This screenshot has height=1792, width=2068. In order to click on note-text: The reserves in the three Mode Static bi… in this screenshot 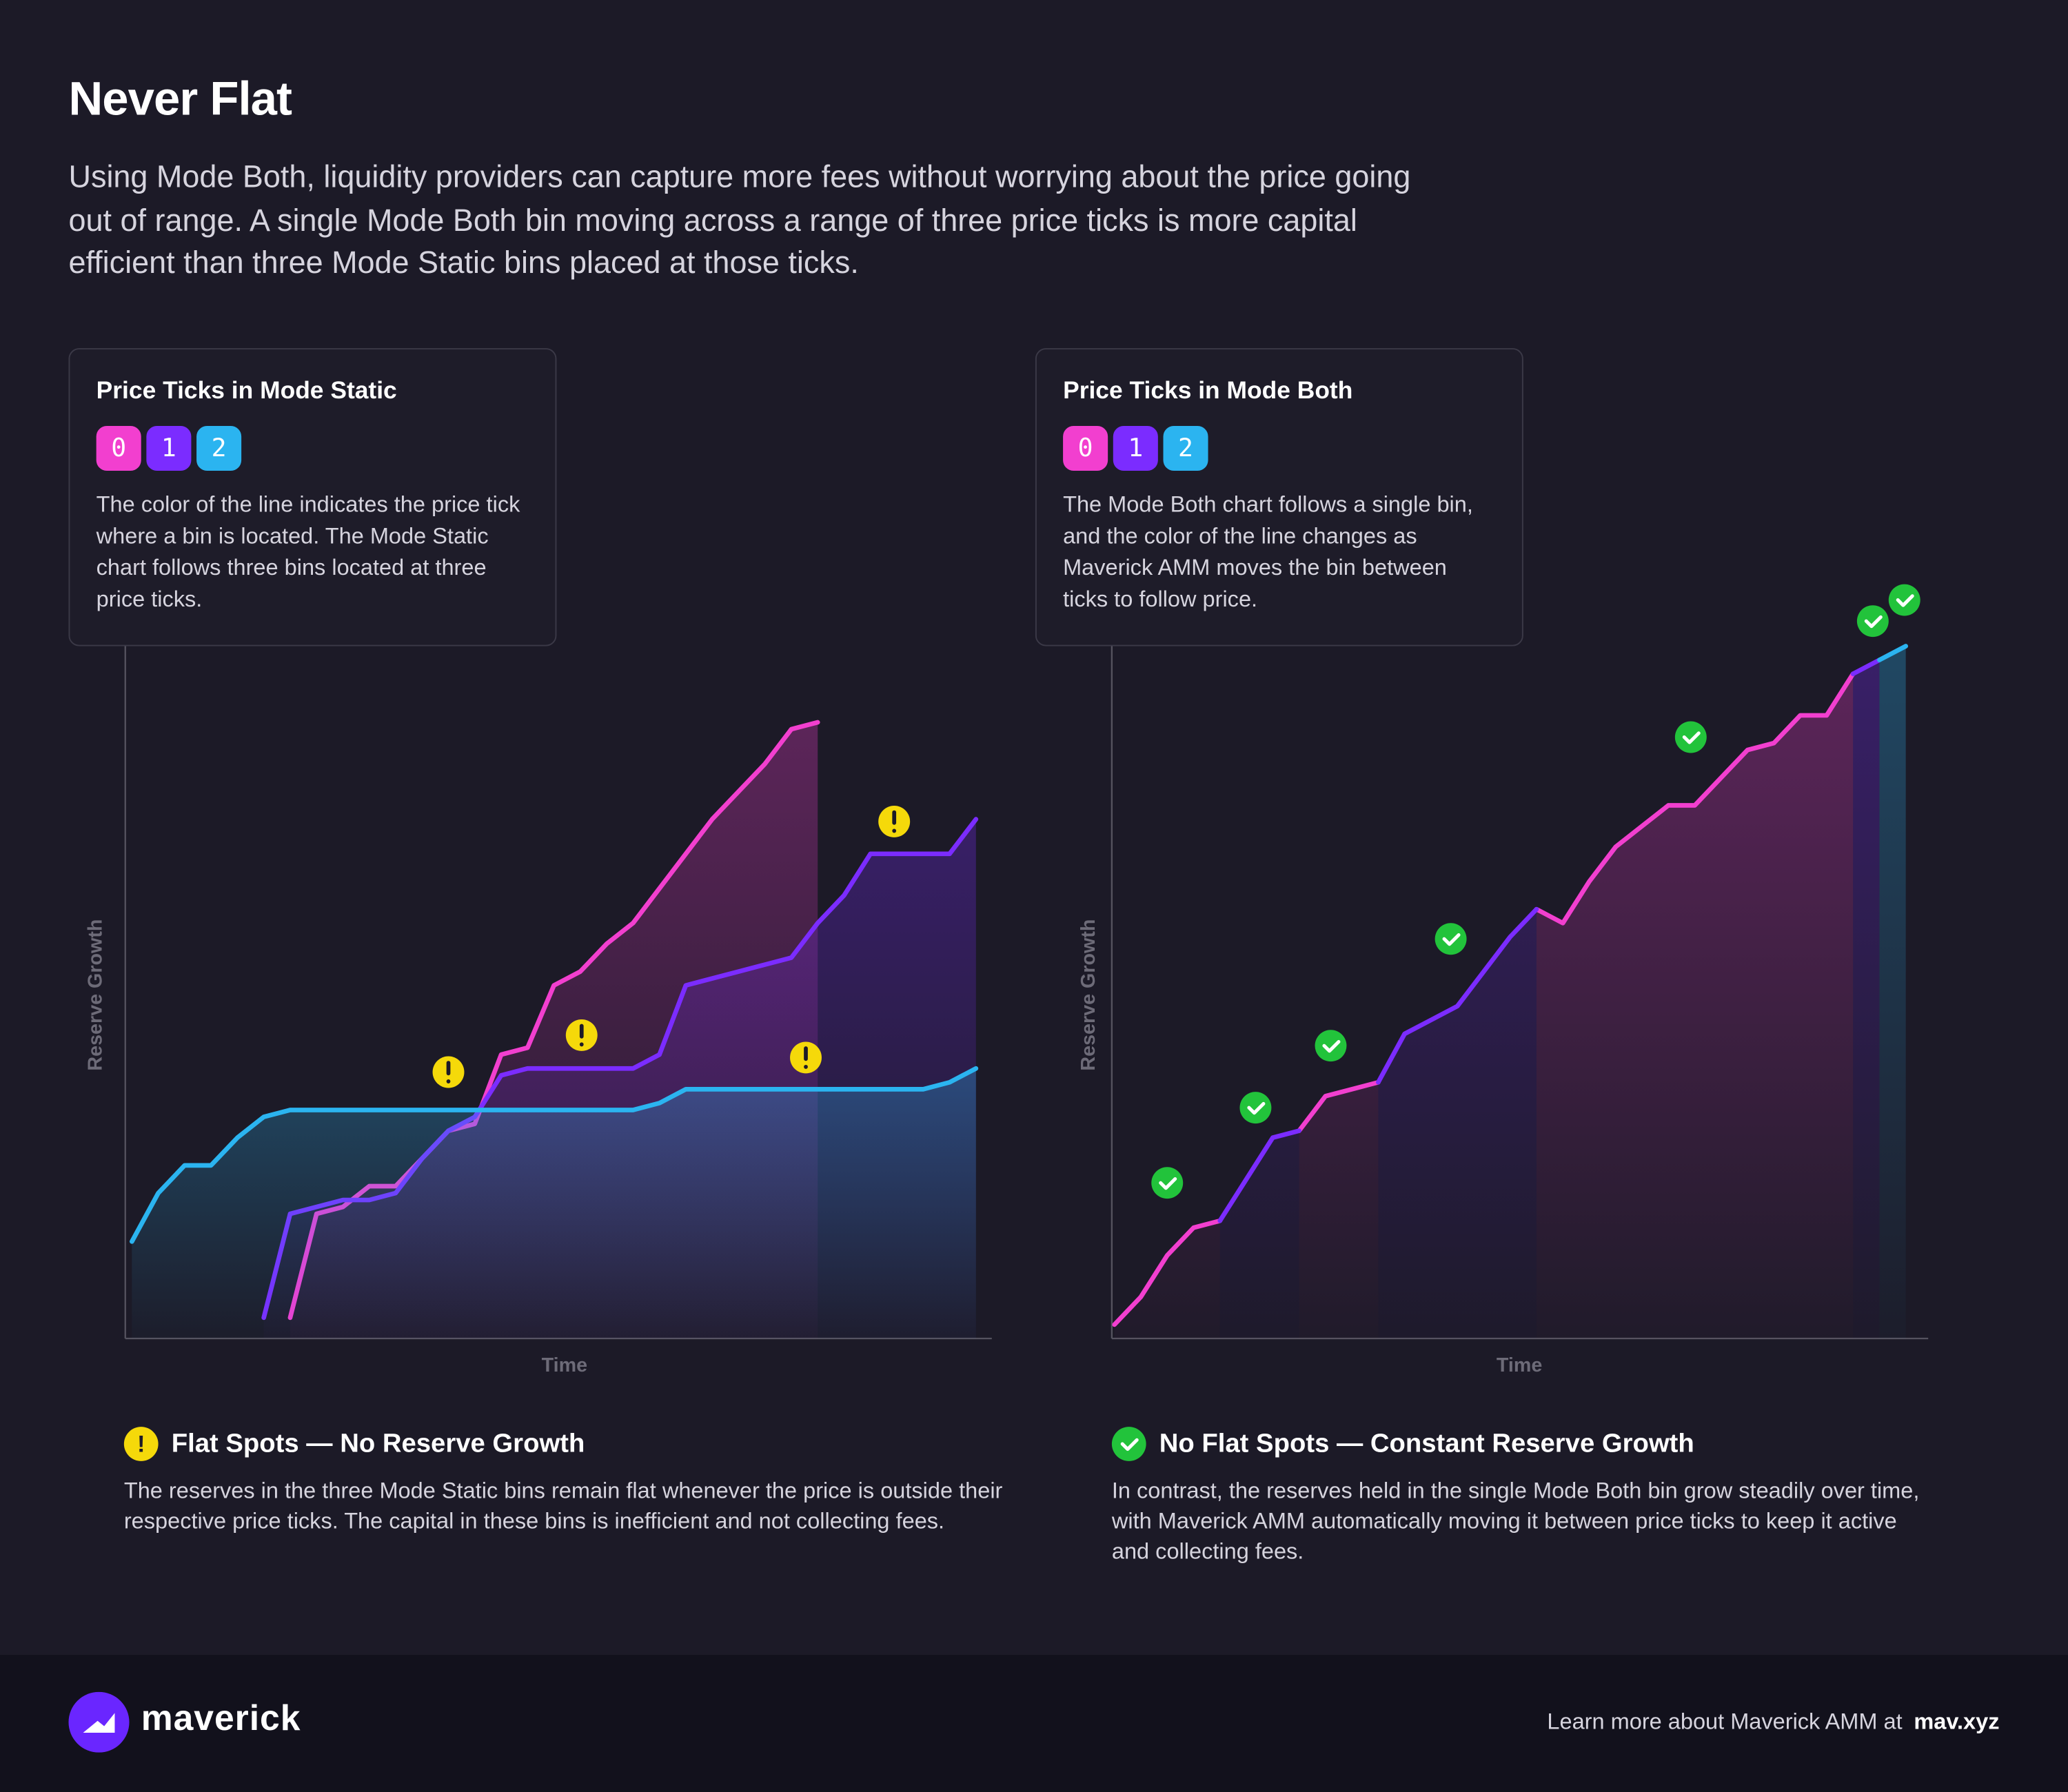, I will do `click(563, 1506)`.